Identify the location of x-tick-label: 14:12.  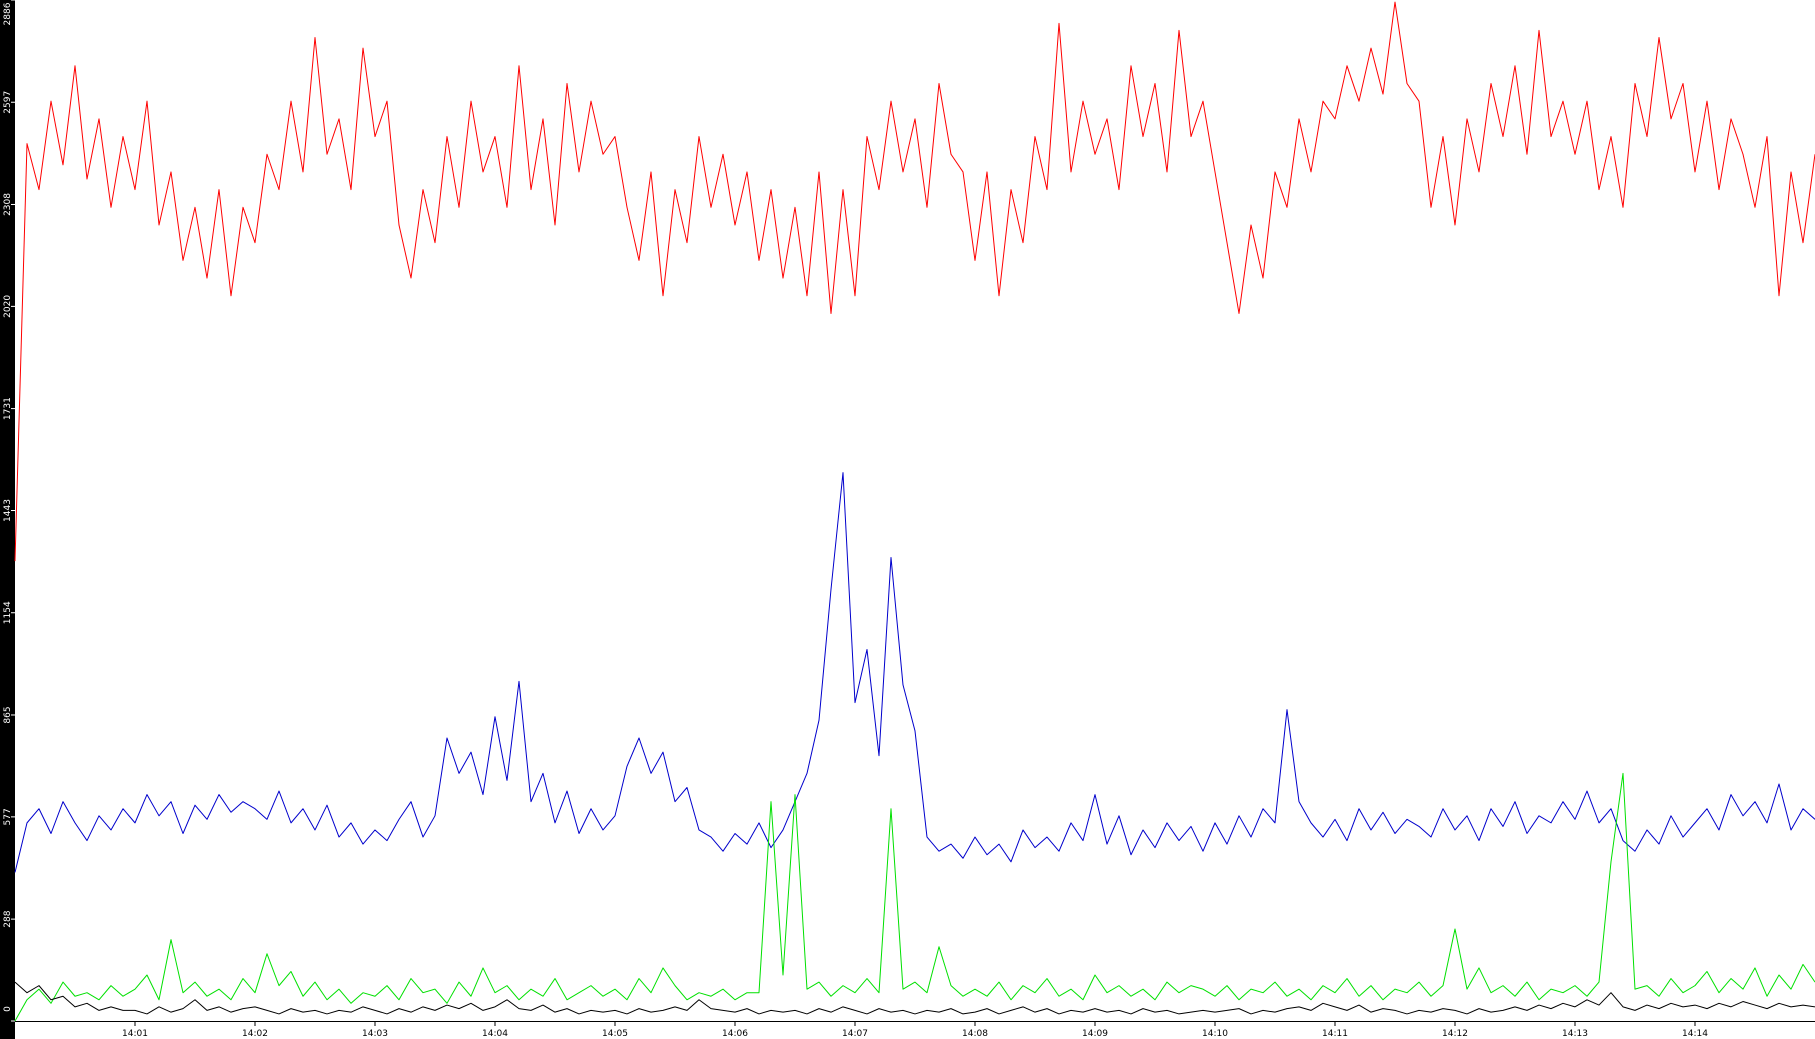
(1455, 1034).